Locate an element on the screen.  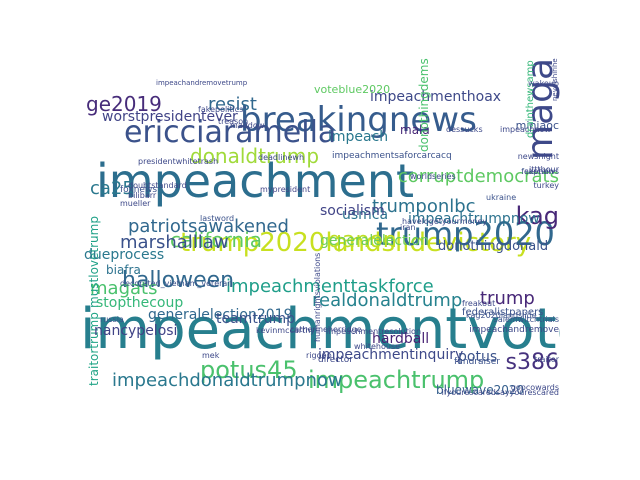
cloud-word: salemwitchtrials is located at coordinates (526, 319).